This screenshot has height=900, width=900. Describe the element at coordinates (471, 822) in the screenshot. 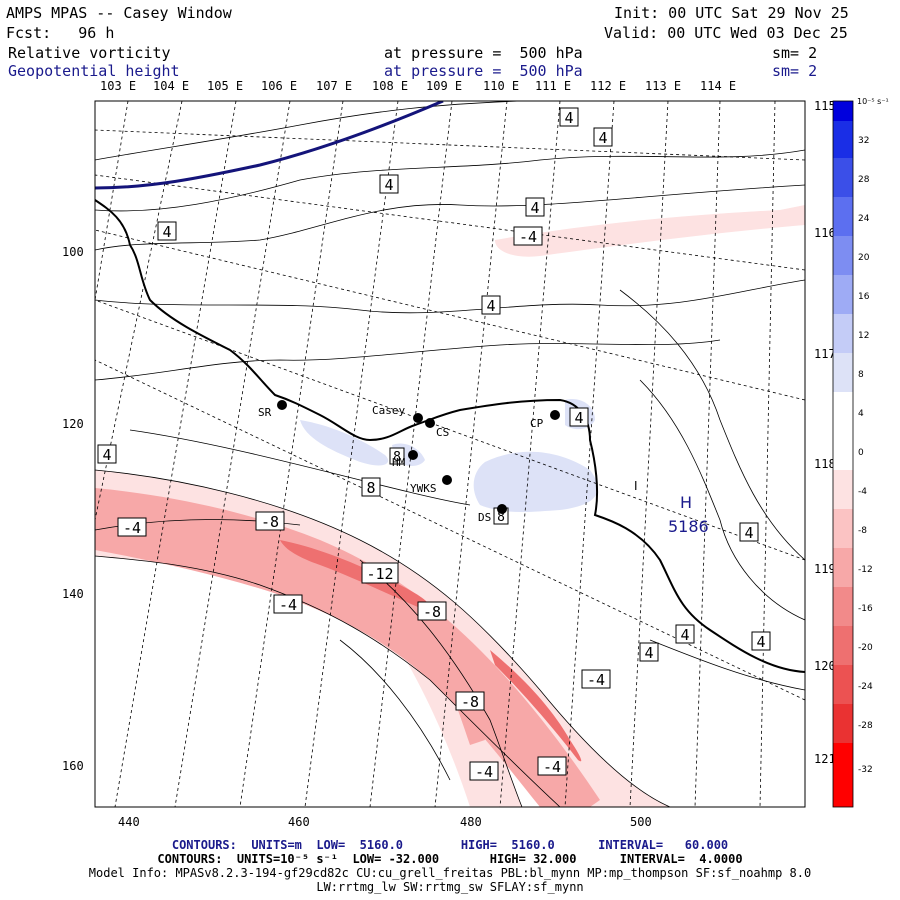

I see `svg-text: 480` at that location.